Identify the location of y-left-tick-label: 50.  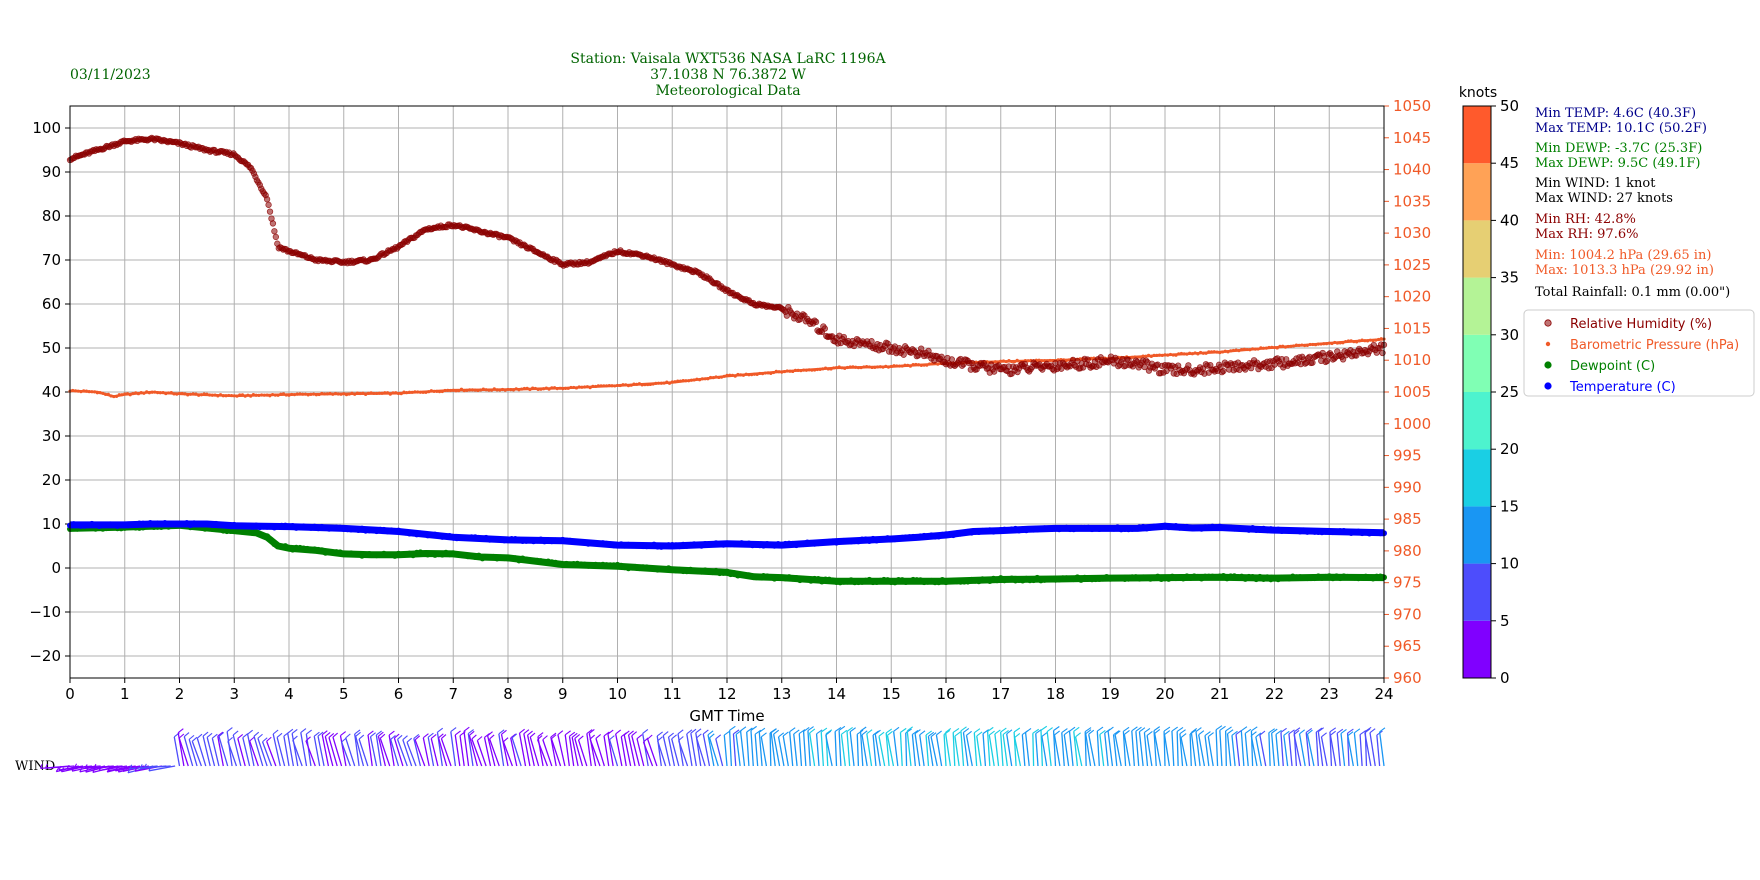
(51, 348).